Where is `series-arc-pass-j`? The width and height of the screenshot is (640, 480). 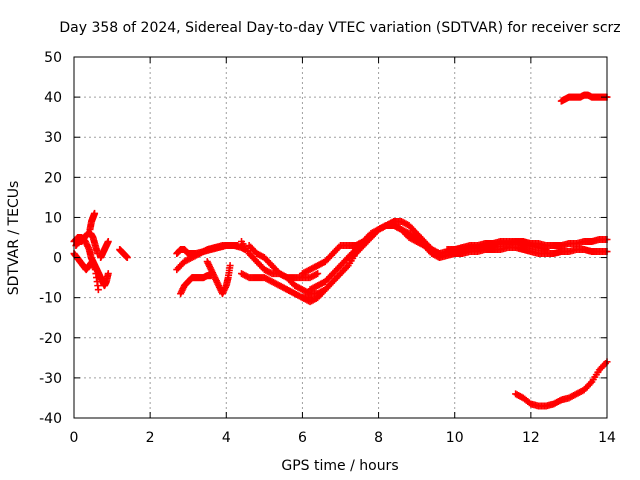
series-arc-pass-j is located at coordinates (370, 249).